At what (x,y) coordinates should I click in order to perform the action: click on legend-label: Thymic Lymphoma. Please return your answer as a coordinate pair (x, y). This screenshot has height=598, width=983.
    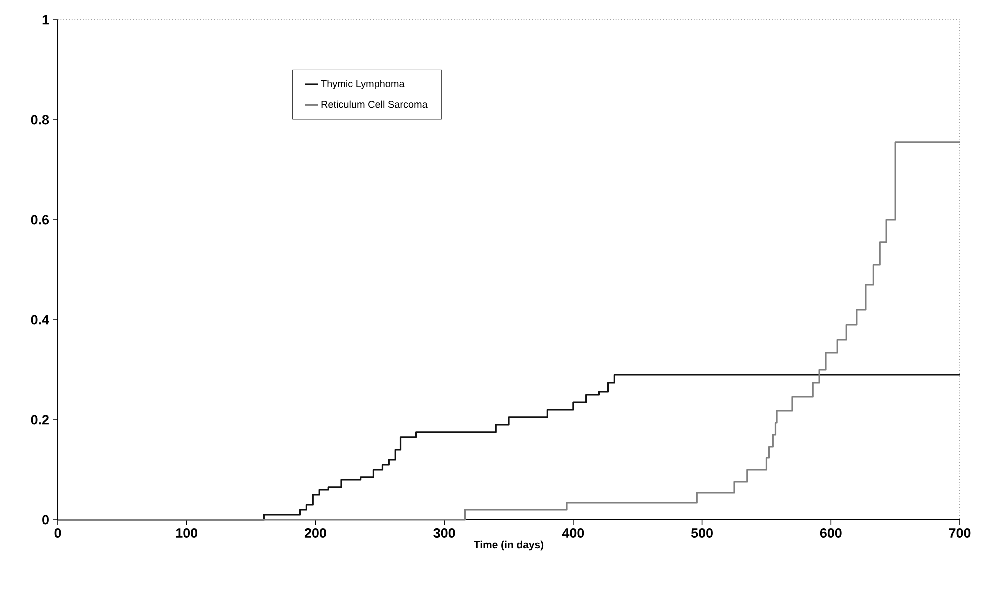
    Looking at the image, I should click on (363, 85).